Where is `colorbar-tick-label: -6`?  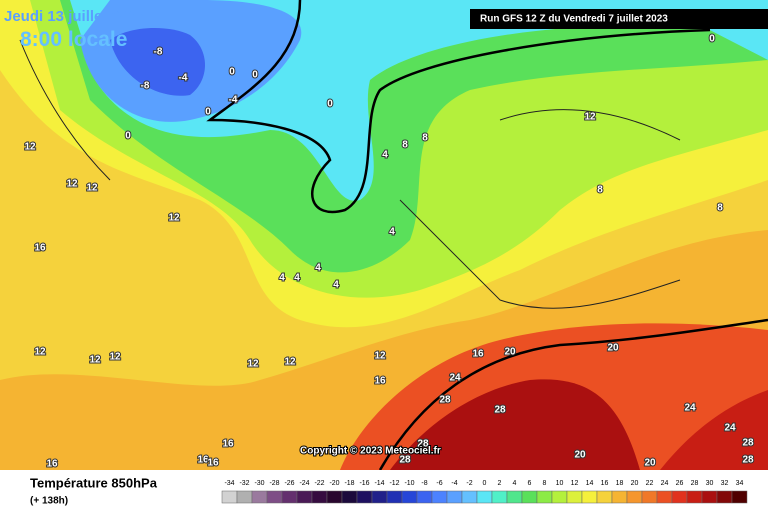 colorbar-tick-label: -6 is located at coordinates (439, 483).